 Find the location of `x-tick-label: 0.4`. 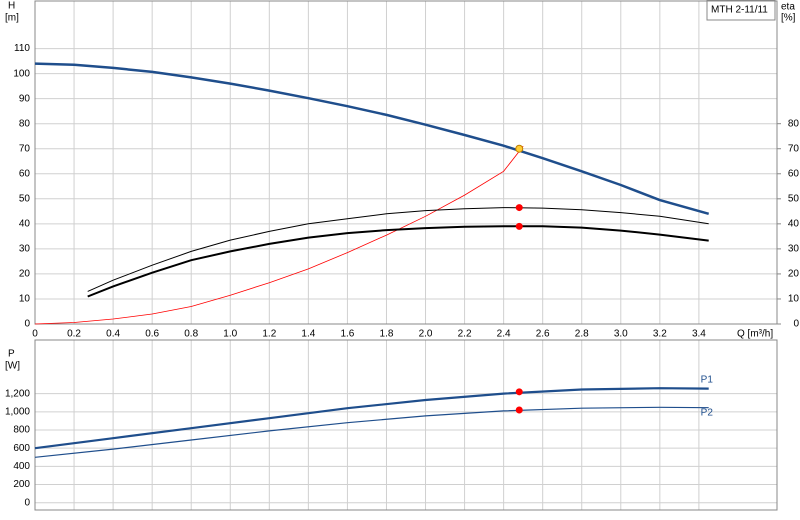

x-tick-label: 0.4 is located at coordinates (113, 334).